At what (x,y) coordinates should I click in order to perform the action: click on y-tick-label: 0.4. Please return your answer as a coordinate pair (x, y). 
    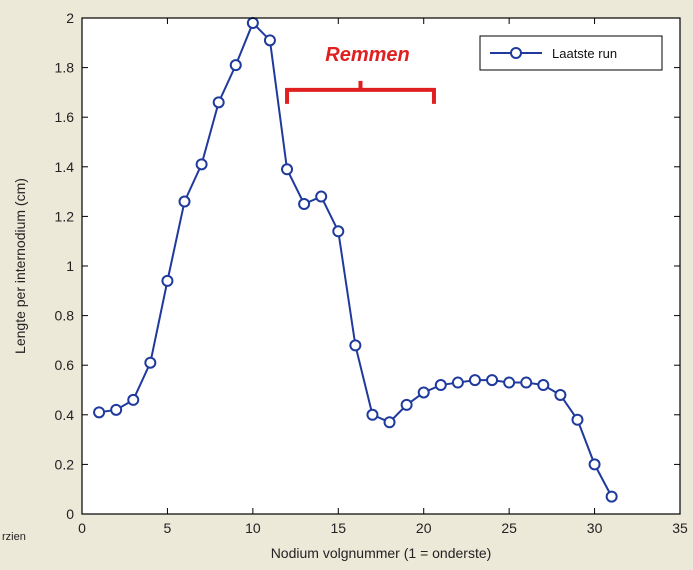
    Looking at the image, I should click on (65, 415).